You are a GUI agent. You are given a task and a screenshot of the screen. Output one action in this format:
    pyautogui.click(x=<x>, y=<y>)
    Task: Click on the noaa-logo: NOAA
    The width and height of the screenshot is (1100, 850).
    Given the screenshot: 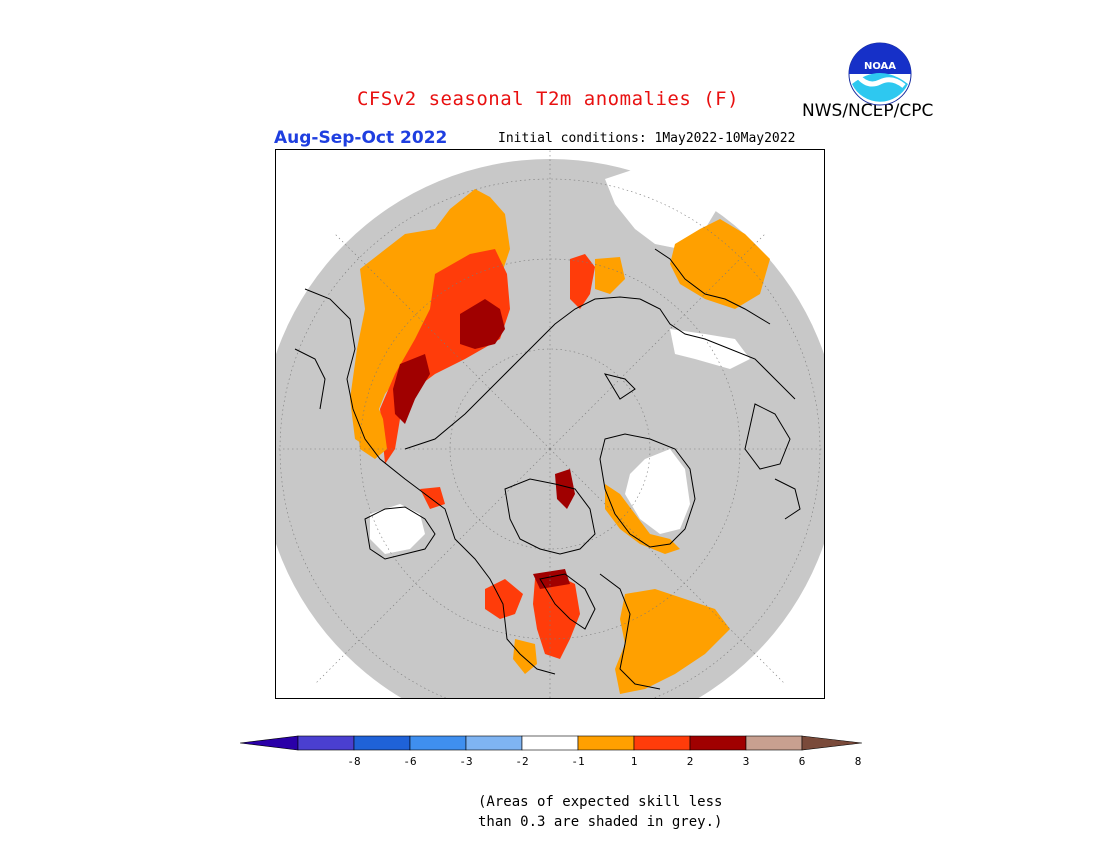 What is the action you would take?
    pyautogui.click(x=880, y=74)
    